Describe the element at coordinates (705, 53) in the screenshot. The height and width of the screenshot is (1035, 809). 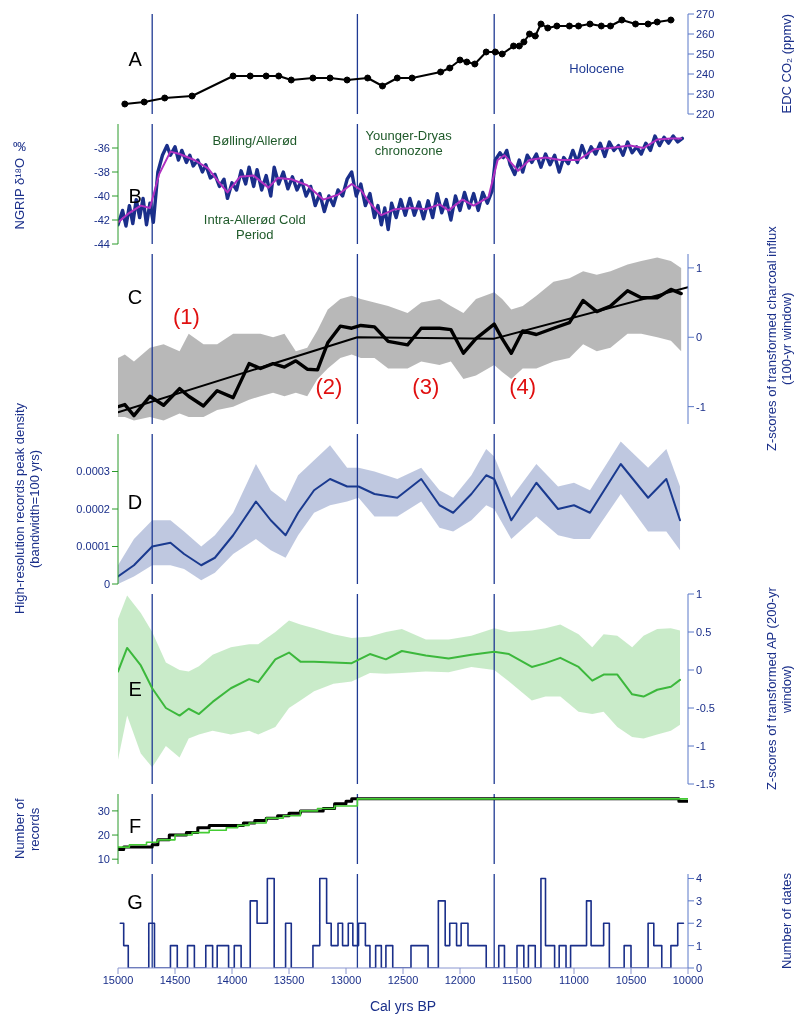
I see `y2-tick-label: 250` at that location.